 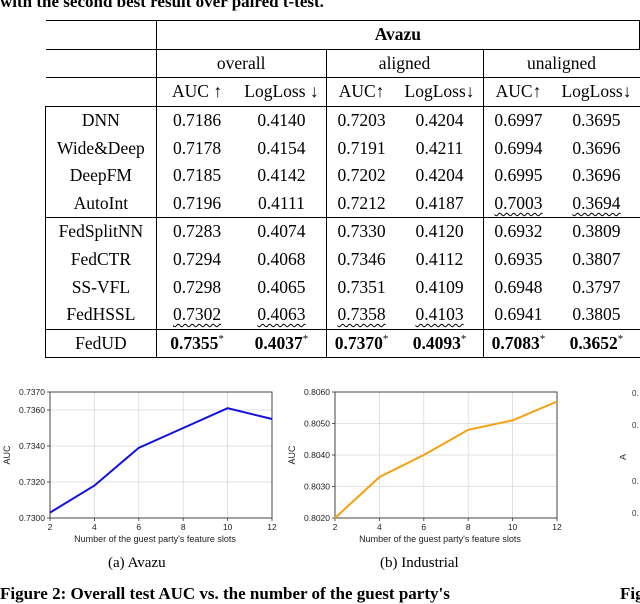 What do you see at coordinates (361, 176) in the screenshot?
I see `table-cell: 0.7202` at bounding box center [361, 176].